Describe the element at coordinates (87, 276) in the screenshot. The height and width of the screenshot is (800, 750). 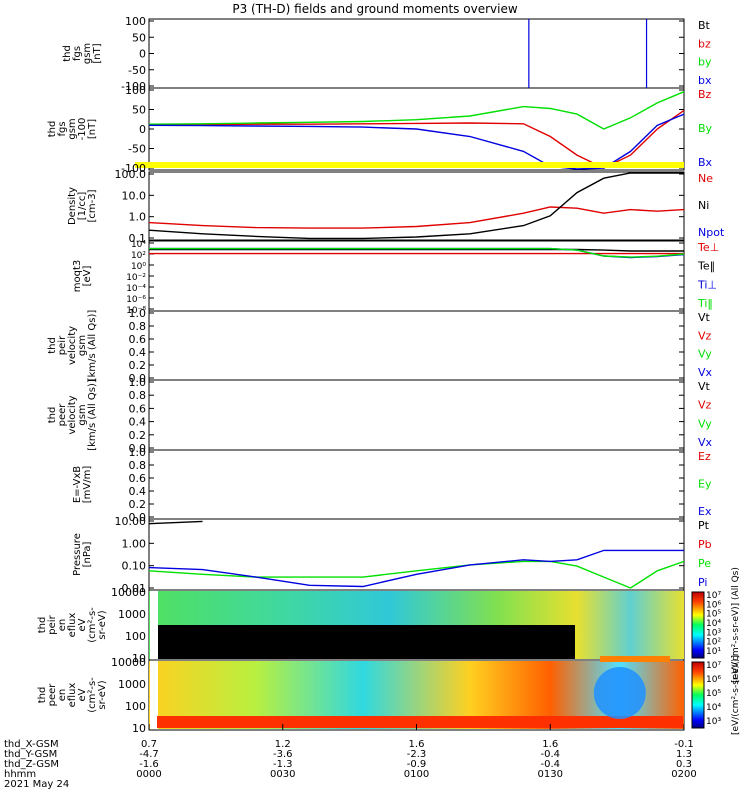
I see `ylabel-line: [eV]` at that location.